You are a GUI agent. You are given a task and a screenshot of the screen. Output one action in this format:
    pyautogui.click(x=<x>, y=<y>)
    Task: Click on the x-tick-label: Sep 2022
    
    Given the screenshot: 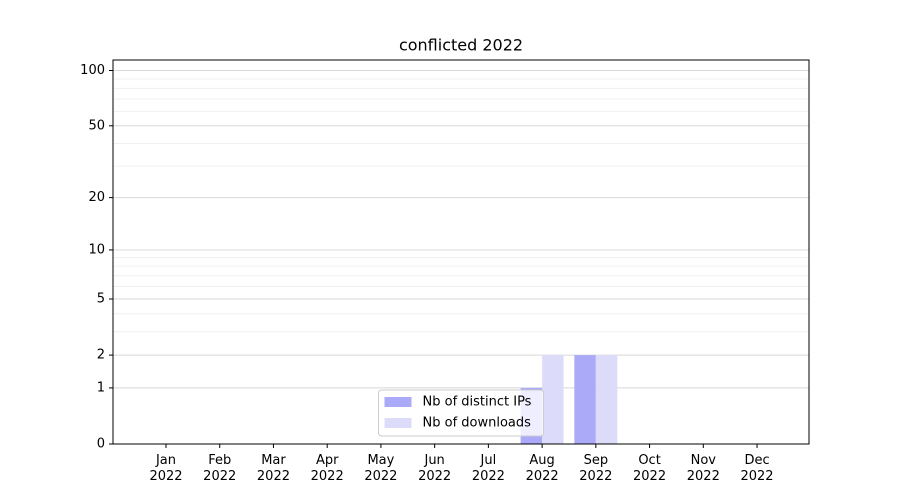 What is the action you would take?
    pyautogui.click(x=596, y=468)
    